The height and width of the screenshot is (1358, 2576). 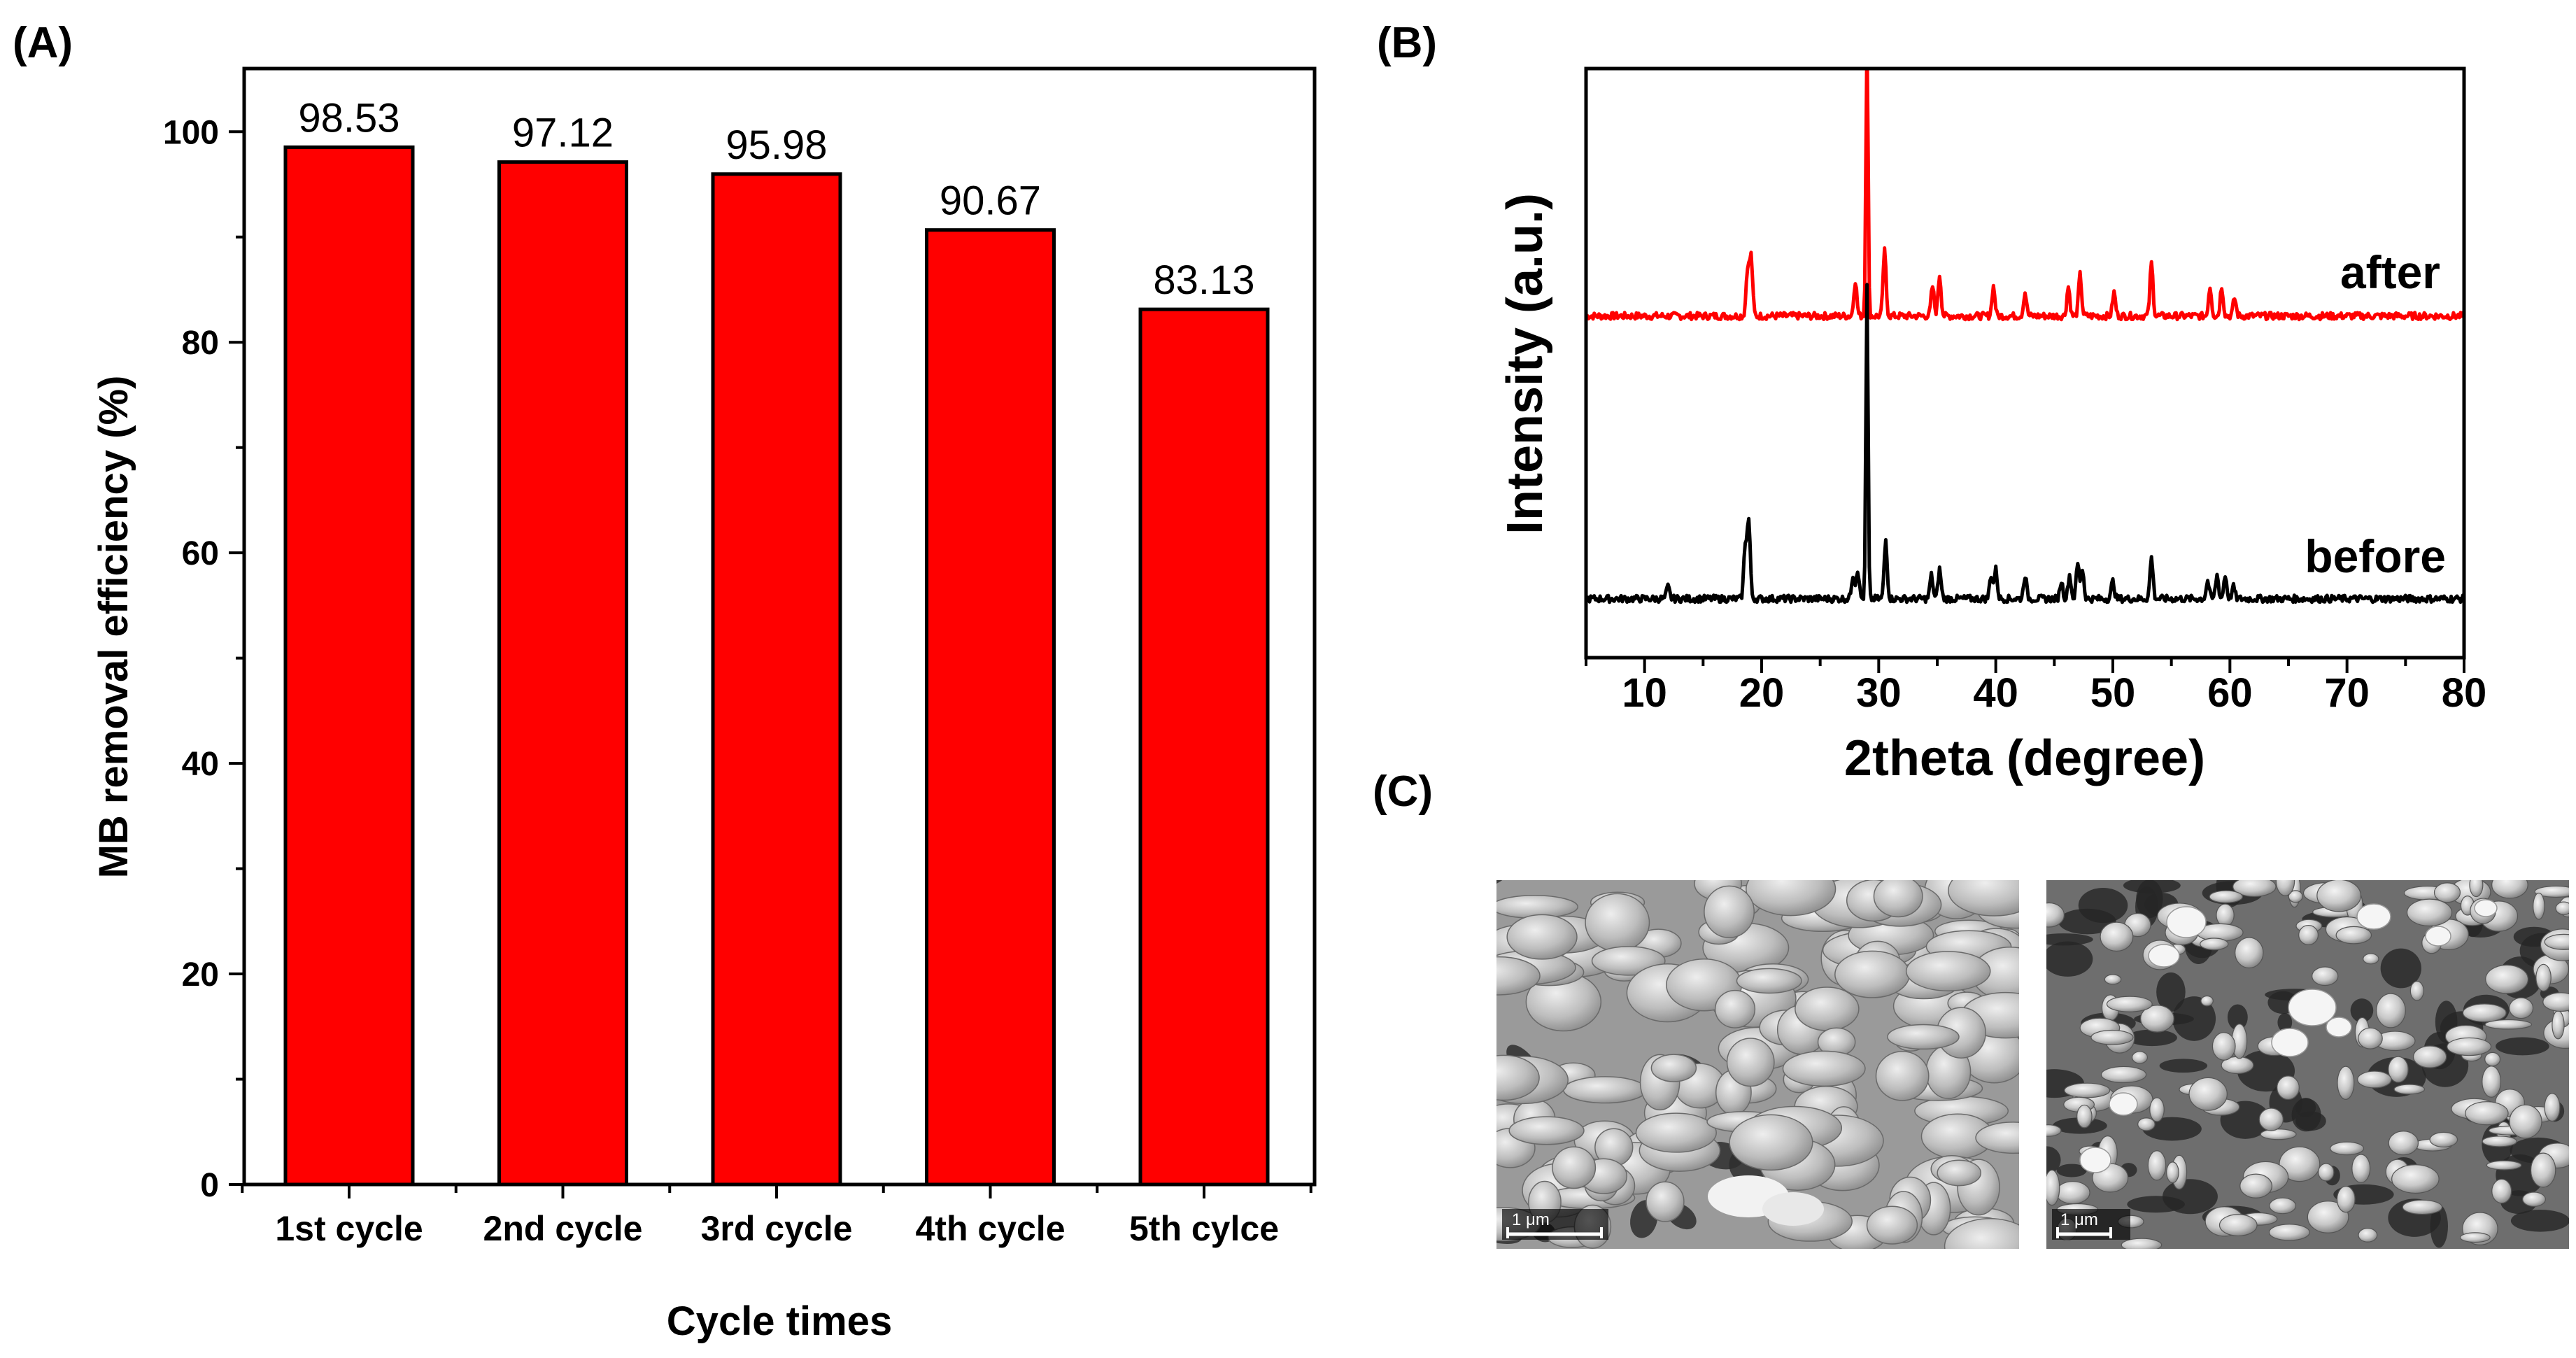 What do you see at coordinates (191, 132) in the screenshot?
I see `y-tick-label: 100` at bounding box center [191, 132].